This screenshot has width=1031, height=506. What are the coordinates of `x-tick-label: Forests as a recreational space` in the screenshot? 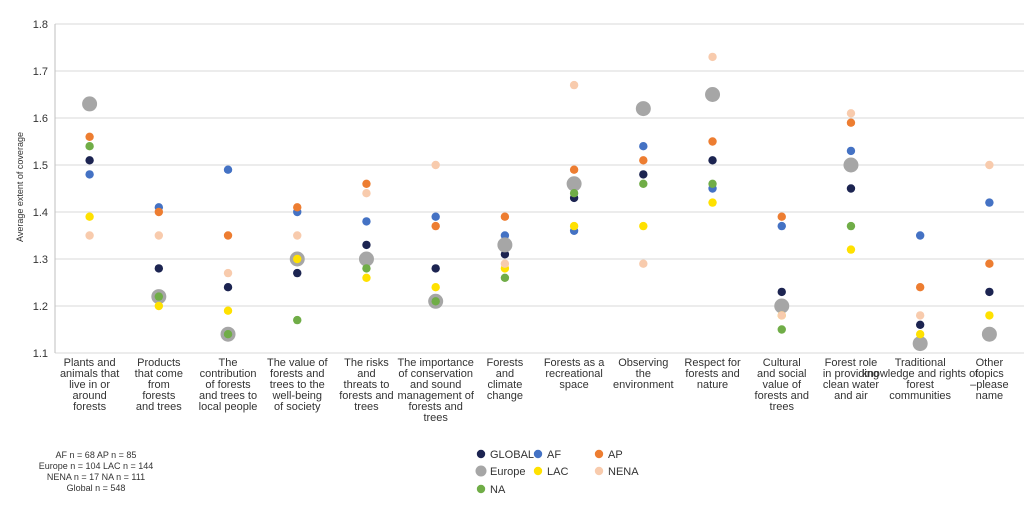 It's located at (574, 374).